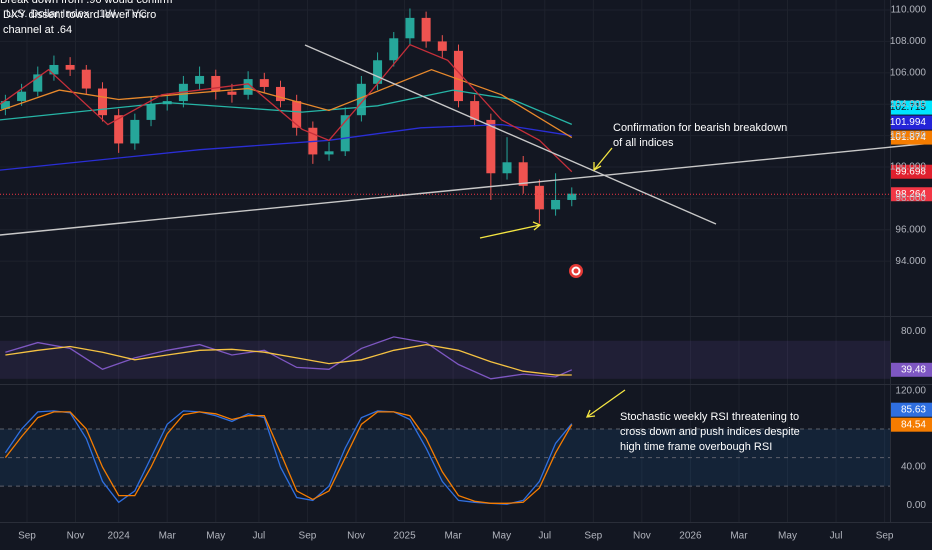 This screenshot has width=932, height=550. I want to click on y-tick-label: 0.00, so click(917, 505).